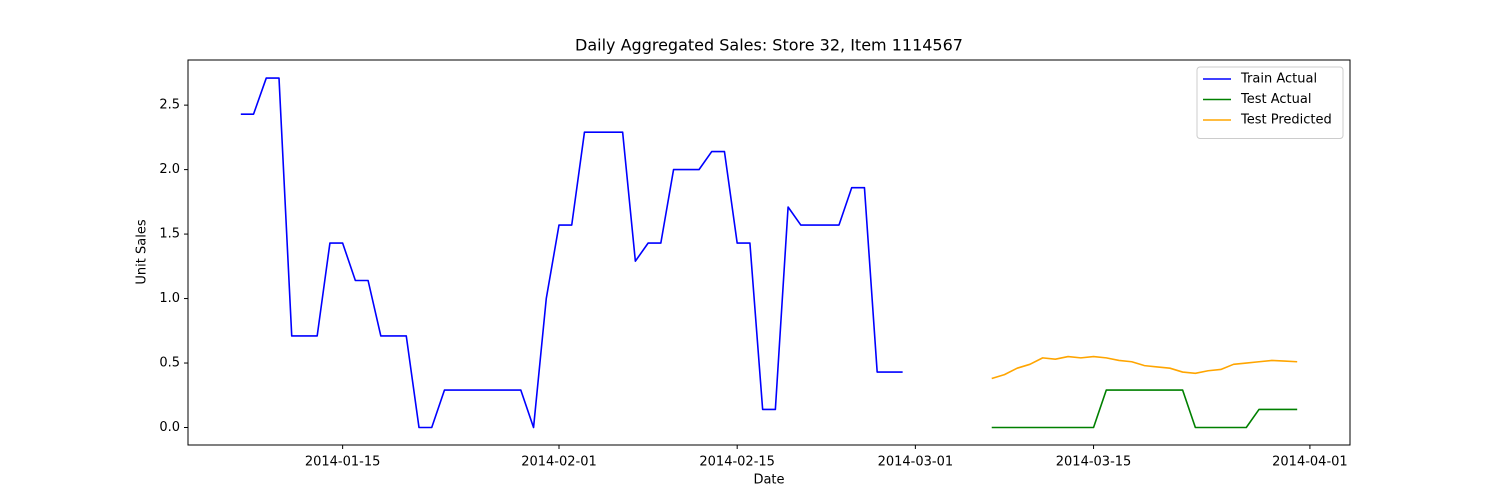 This screenshot has height=500, width=1500. What do you see at coordinates (343, 462) in the screenshot?
I see `x-tick-label: 2014-01-15` at bounding box center [343, 462].